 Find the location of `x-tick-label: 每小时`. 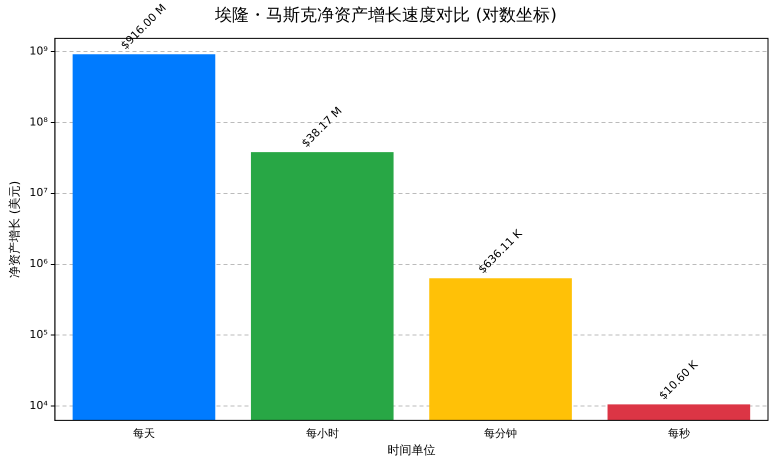

x-tick-label: 每小时 is located at coordinates (322, 433).